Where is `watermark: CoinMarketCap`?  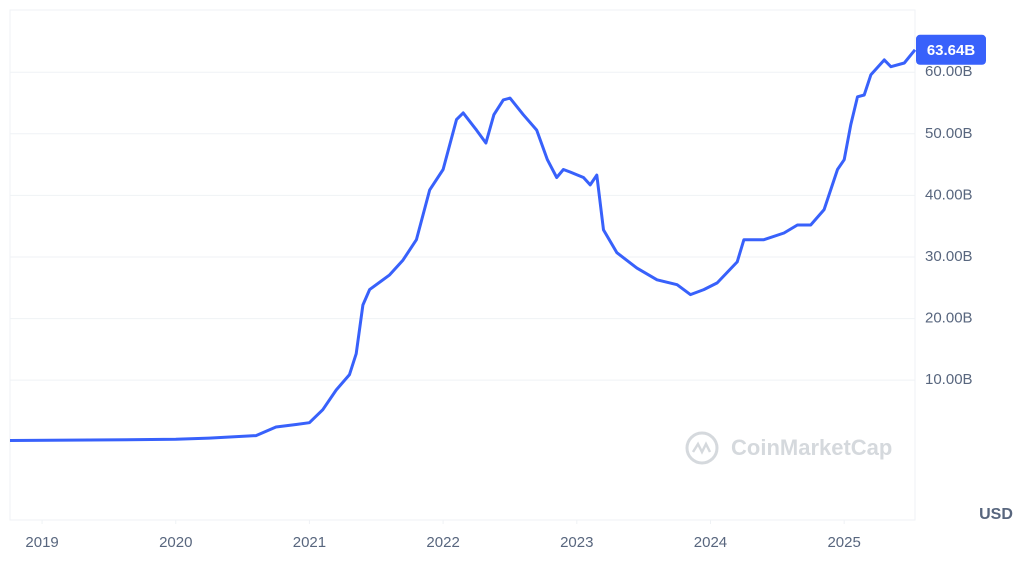
watermark: CoinMarketCap is located at coordinates (788, 448).